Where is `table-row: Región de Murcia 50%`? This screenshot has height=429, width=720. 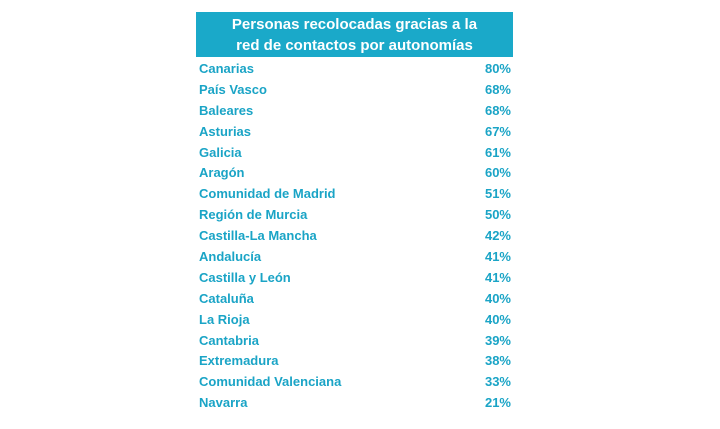
table-row: Región de Murcia 50% is located at coordinates (354, 214).